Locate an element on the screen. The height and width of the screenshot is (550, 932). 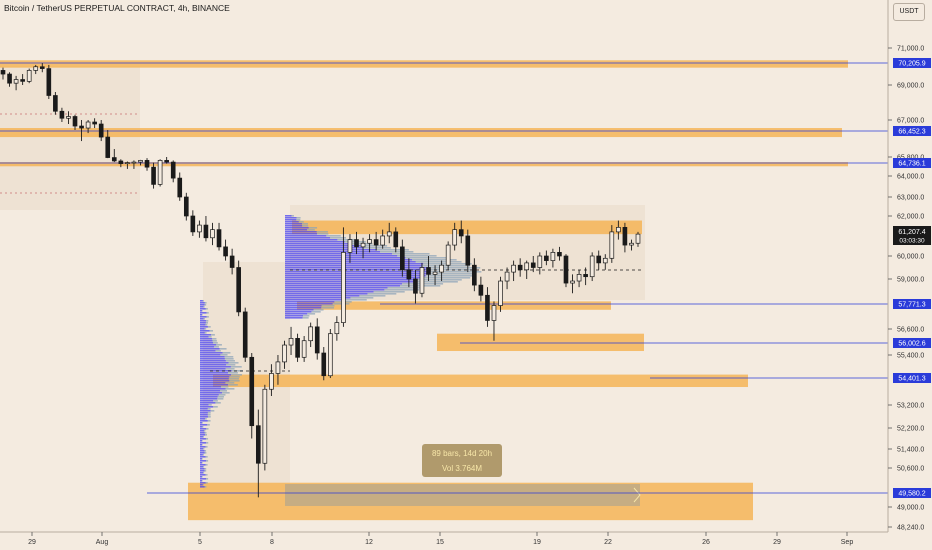
price-tick-label: 64,000.0 is located at coordinates (910, 177).